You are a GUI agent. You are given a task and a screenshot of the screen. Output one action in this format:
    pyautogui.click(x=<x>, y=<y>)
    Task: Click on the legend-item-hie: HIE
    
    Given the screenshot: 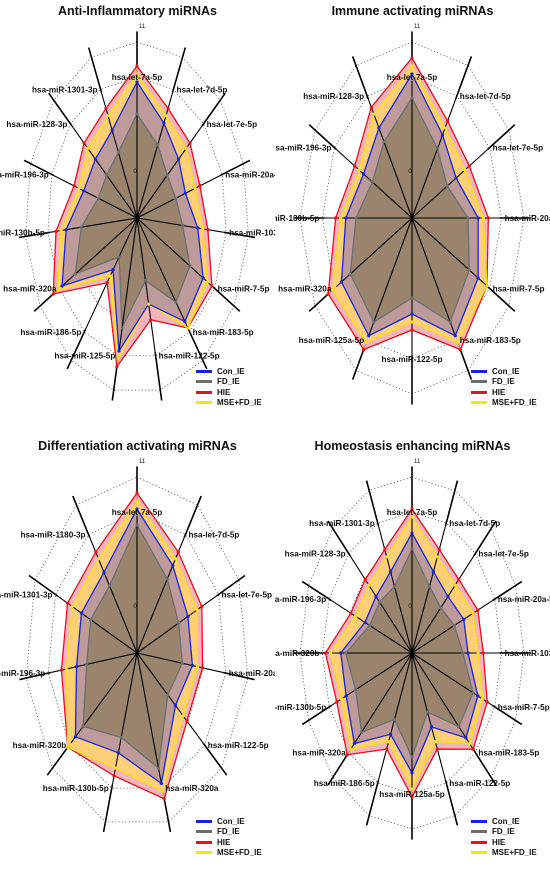 What is the action you would take?
    pyautogui.click(x=235, y=392)
    